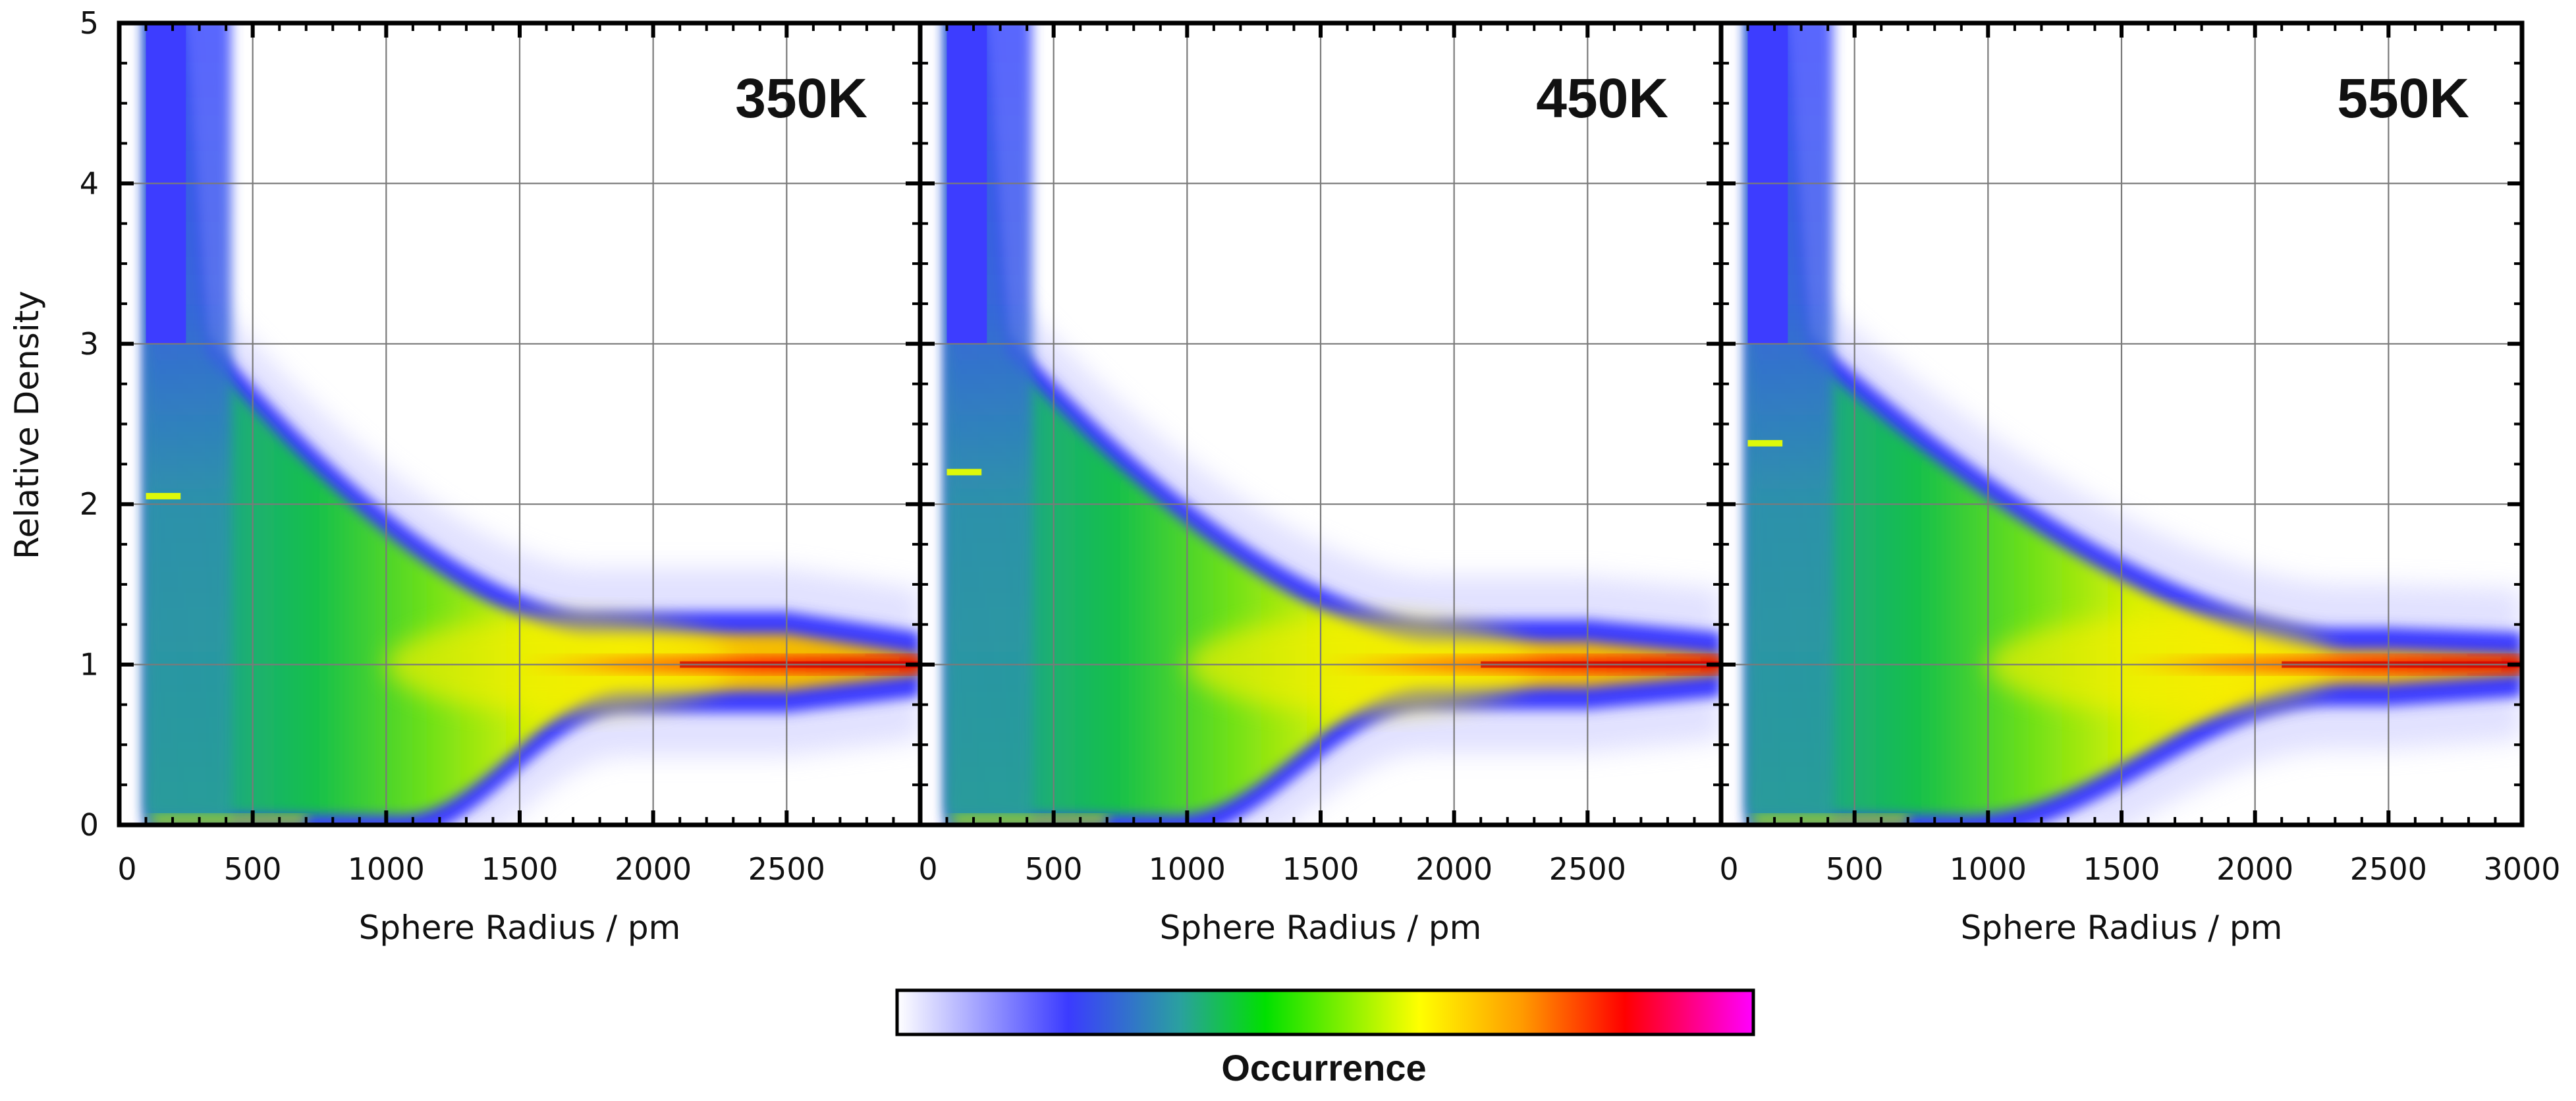 The image size is (2576, 1101). I want to click on colorbar-title: Occurrence, so click(1323, 1067).